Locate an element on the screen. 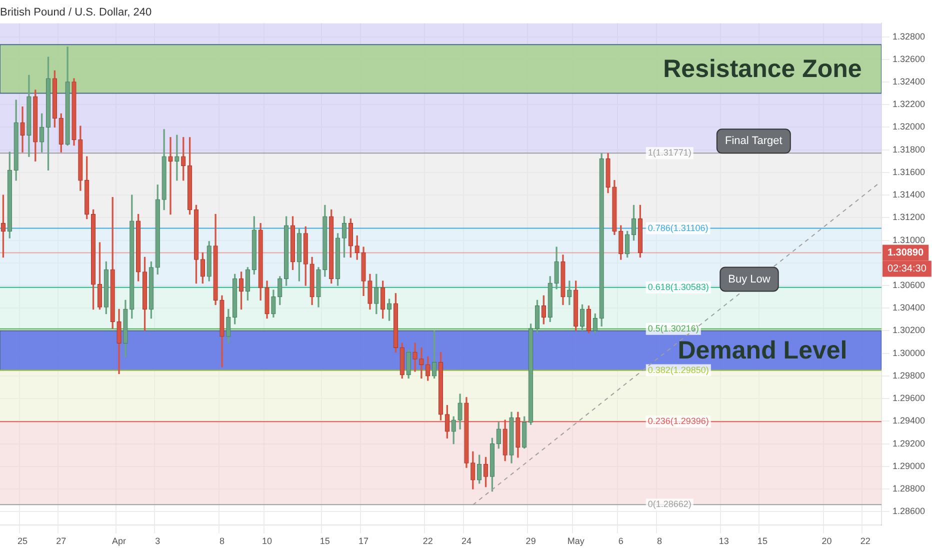 This screenshot has height=550, width=932. y-tick-label: 1.29000 is located at coordinates (909, 465).